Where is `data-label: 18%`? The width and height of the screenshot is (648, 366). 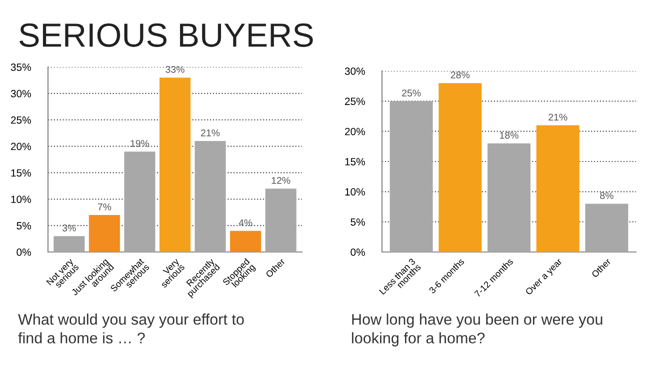 data-label: 18% is located at coordinates (509, 135).